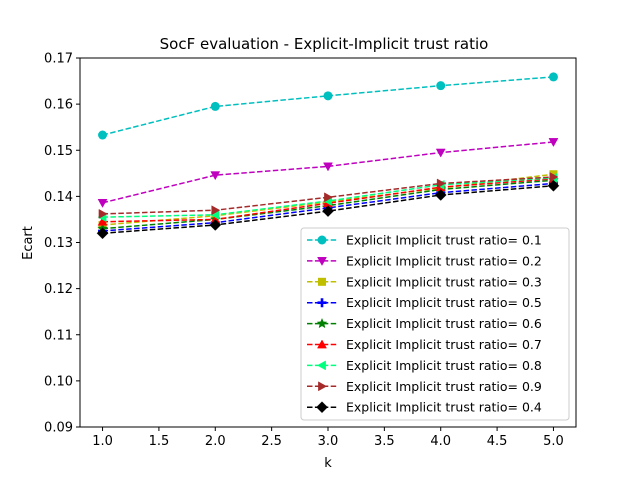 This screenshot has height=480, width=640. I want to click on legend-entry: Explicit Implicit trust ratio= 0.3, so click(424, 281).